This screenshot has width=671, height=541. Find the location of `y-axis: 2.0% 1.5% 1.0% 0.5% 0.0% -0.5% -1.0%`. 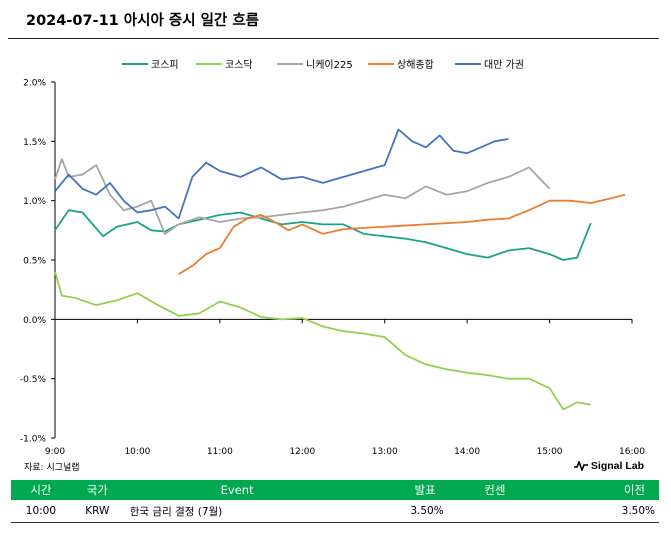

y-axis: 2.0% 1.5% 1.0% 0.5% 0.0% -0.5% -1.0% is located at coordinates (38, 262).